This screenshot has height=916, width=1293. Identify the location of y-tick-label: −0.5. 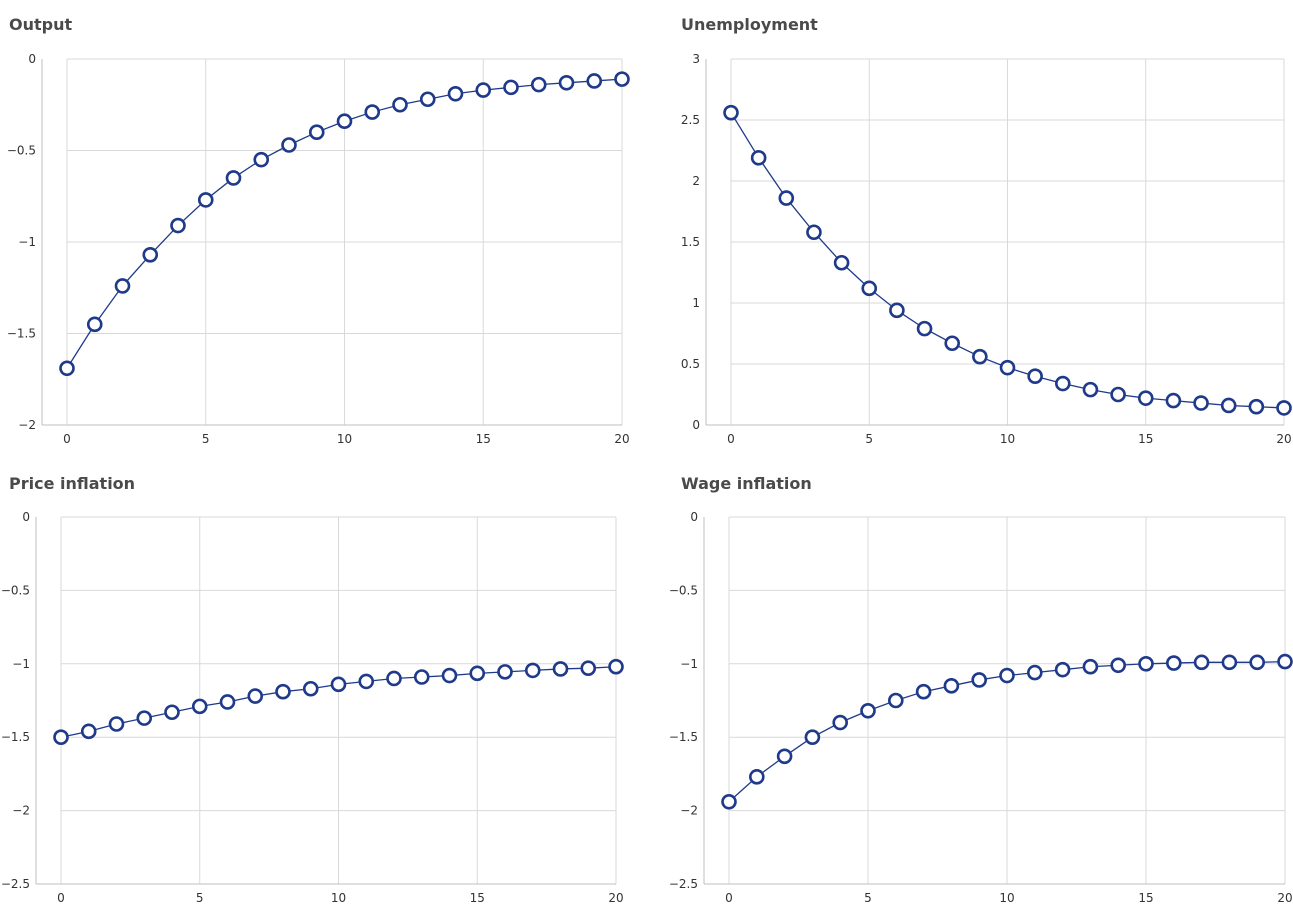
(683, 590).